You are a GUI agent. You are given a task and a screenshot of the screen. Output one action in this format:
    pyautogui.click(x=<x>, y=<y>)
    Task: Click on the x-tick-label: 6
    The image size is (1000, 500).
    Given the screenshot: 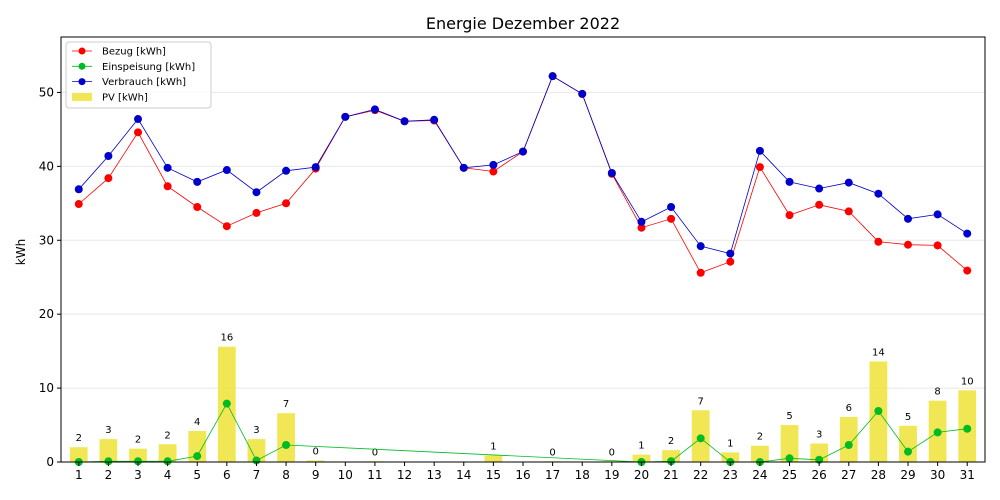 What is the action you would take?
    pyautogui.click(x=227, y=475)
    